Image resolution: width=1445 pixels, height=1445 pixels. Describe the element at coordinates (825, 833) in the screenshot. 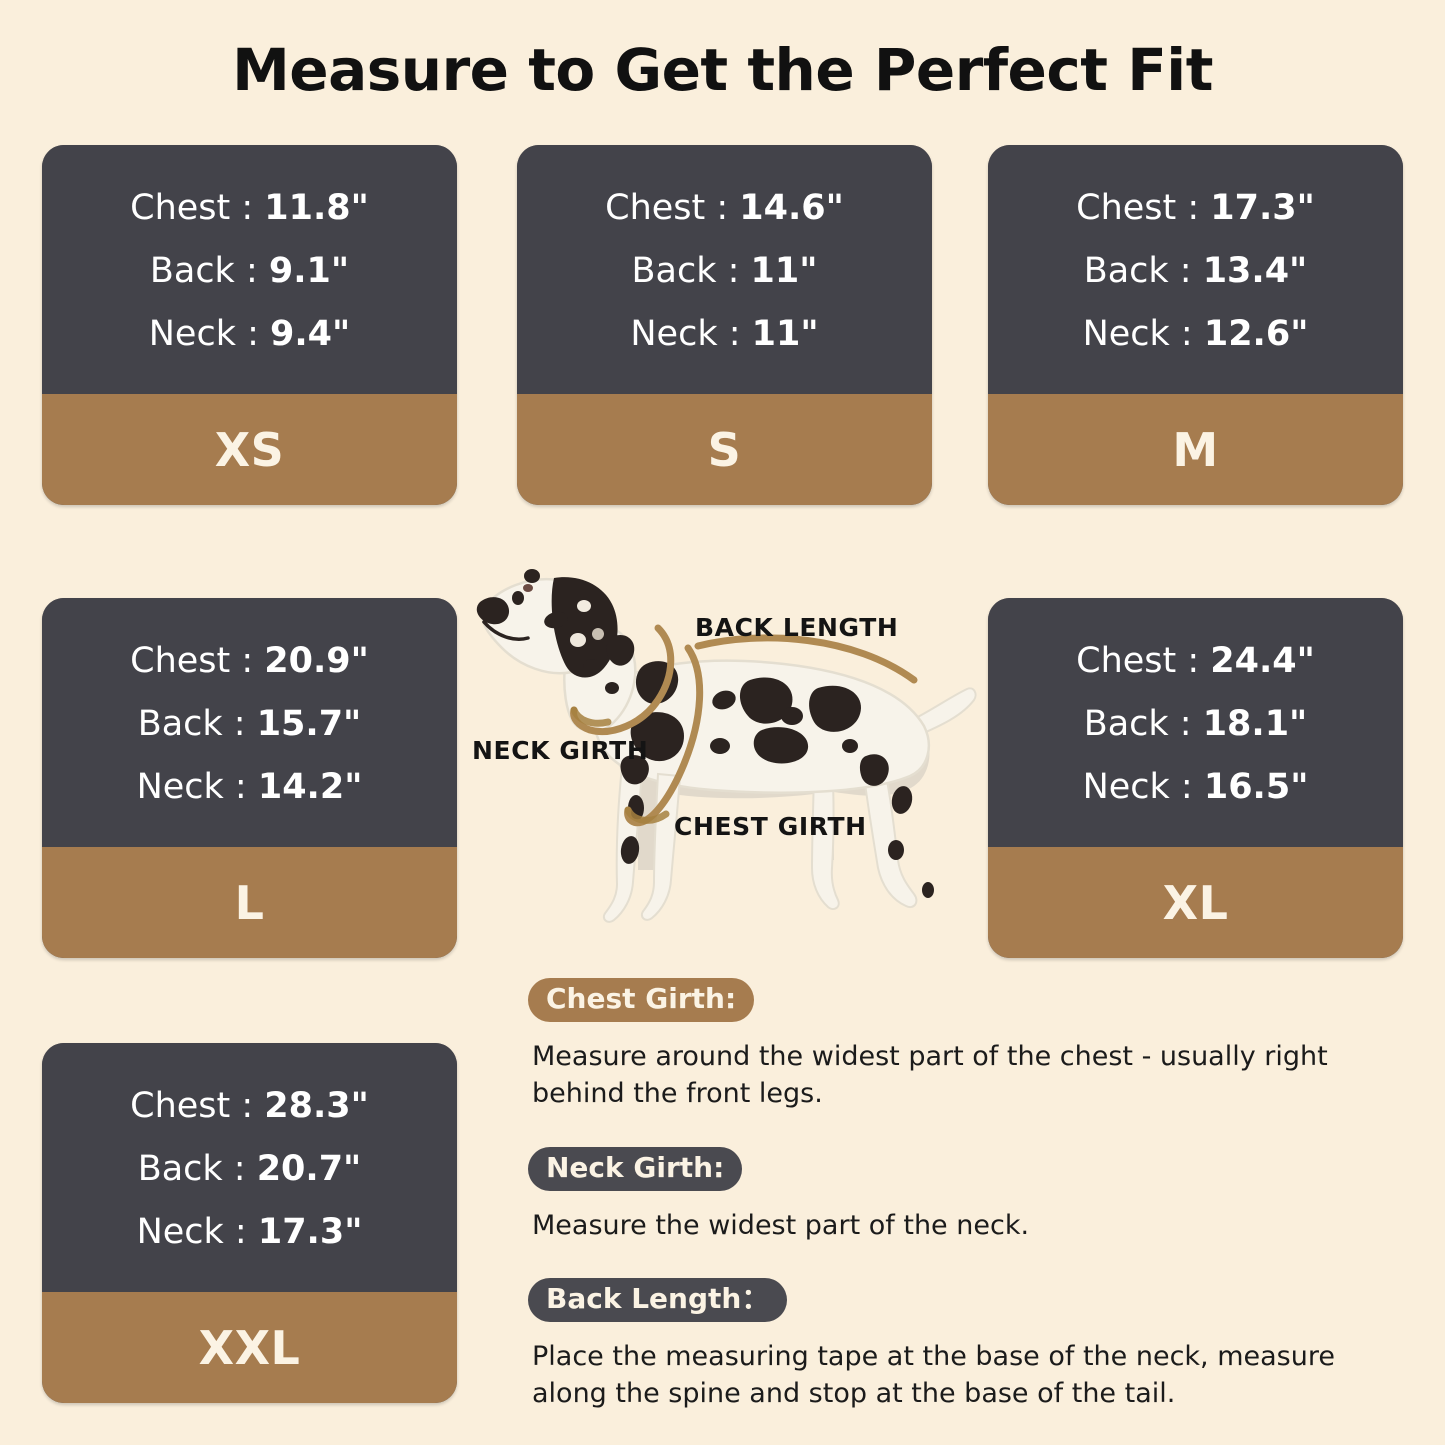

I see `dog-rear-leg-front` at that location.